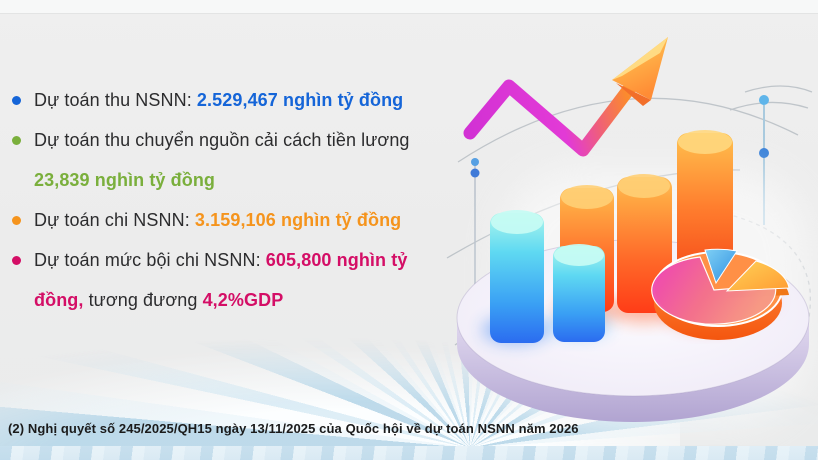 This screenshot has height=460, width=818. Describe the element at coordinates (125, 180) in the screenshot. I see `item-value: 23,839 nghìn tỷ đồng` at that location.